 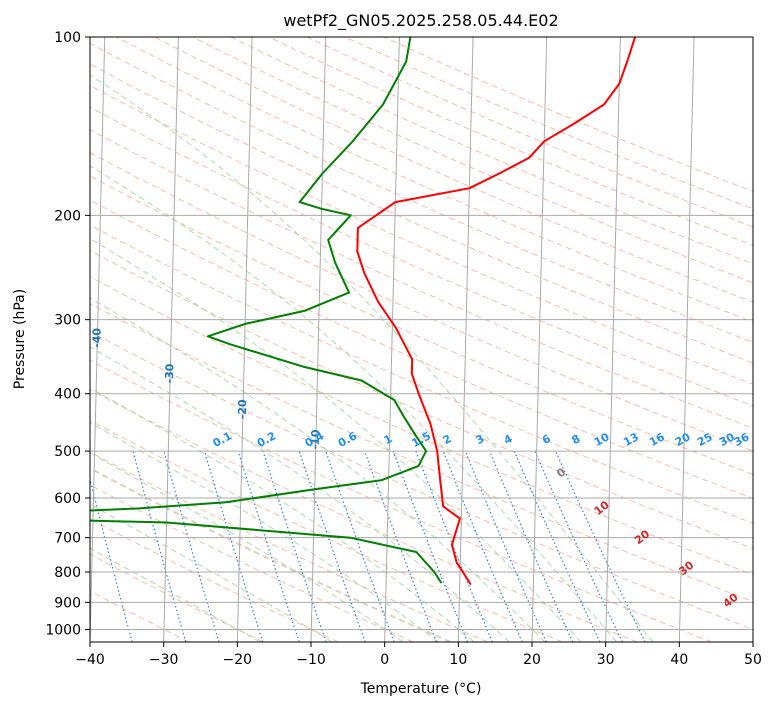 I want to click on mixing-ratio-label: 16, so click(x=657, y=439).